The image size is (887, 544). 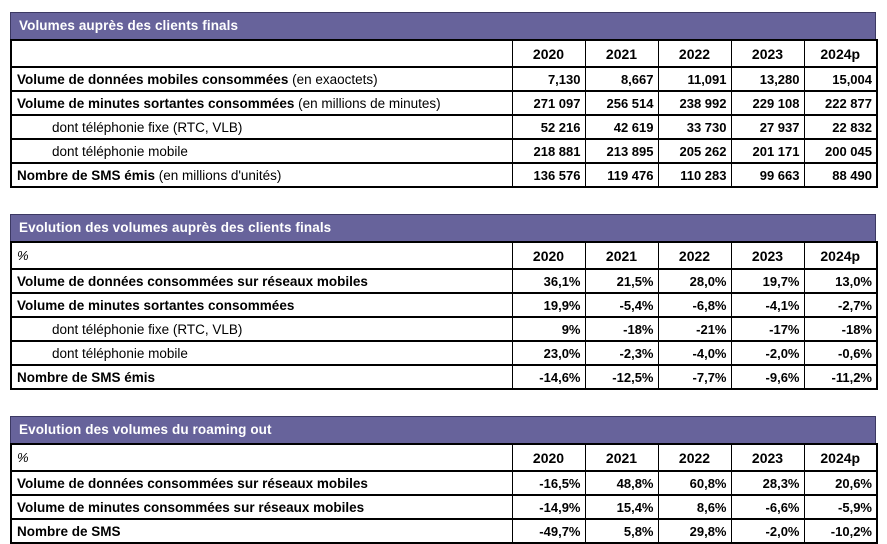 I want to click on row-label-unit-suffix: (en exaoctets), so click(x=333, y=79).